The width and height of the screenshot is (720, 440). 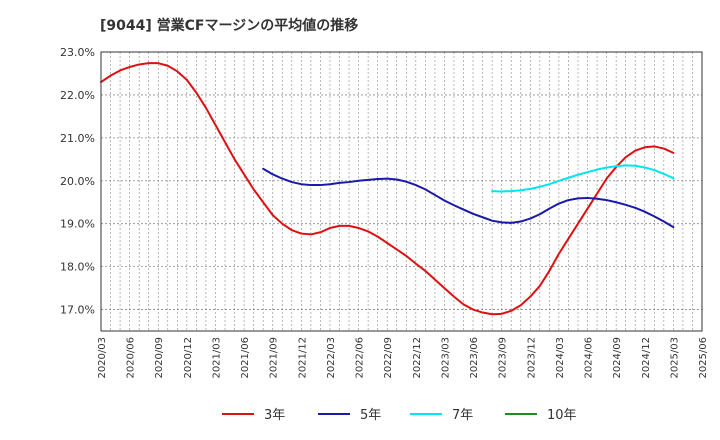 I want to click on x-tick-label: 2021/12, so click(x=302, y=358).